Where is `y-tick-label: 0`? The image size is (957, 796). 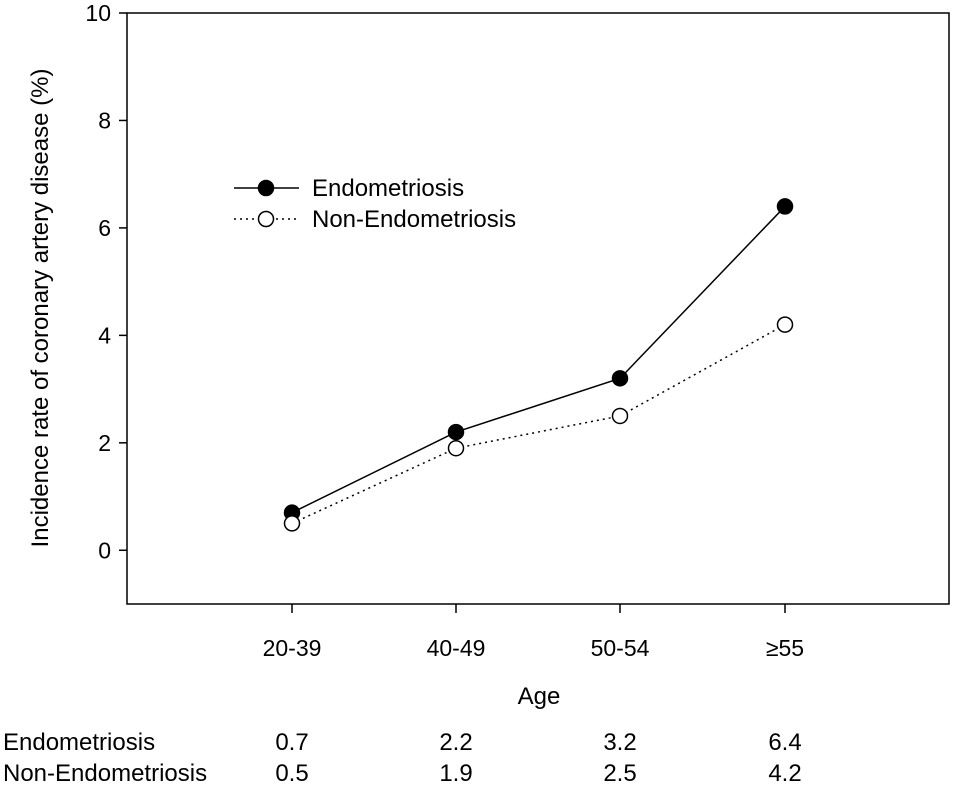
y-tick-label: 0 is located at coordinates (104, 550).